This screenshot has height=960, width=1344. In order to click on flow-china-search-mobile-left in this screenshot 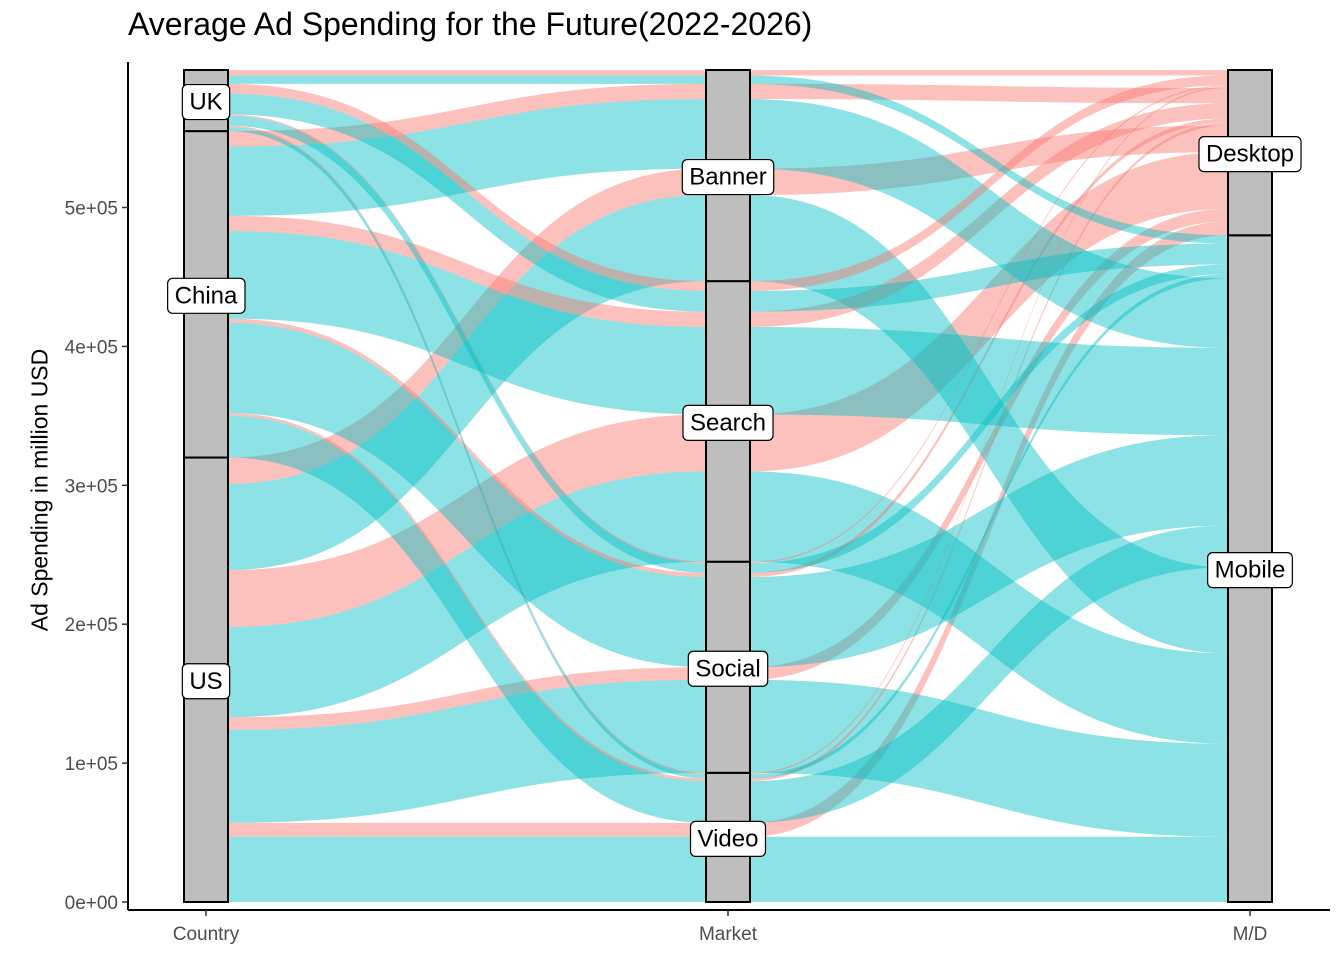, I will do `click(467, 323)`.